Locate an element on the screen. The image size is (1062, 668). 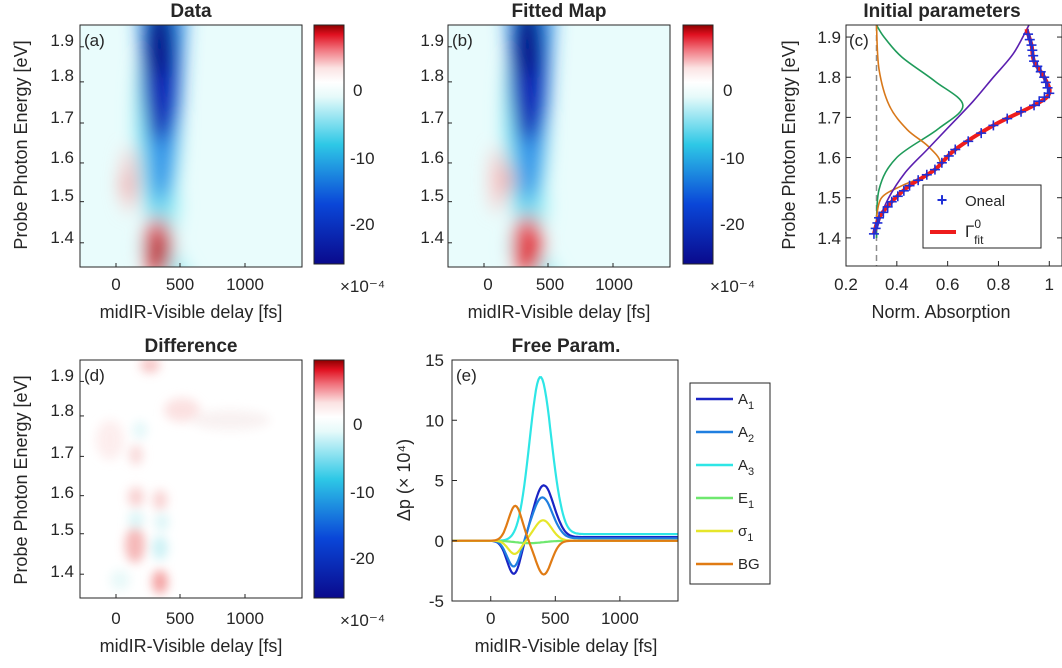
ytick-label: 1.9 is located at coordinates (62, 375).